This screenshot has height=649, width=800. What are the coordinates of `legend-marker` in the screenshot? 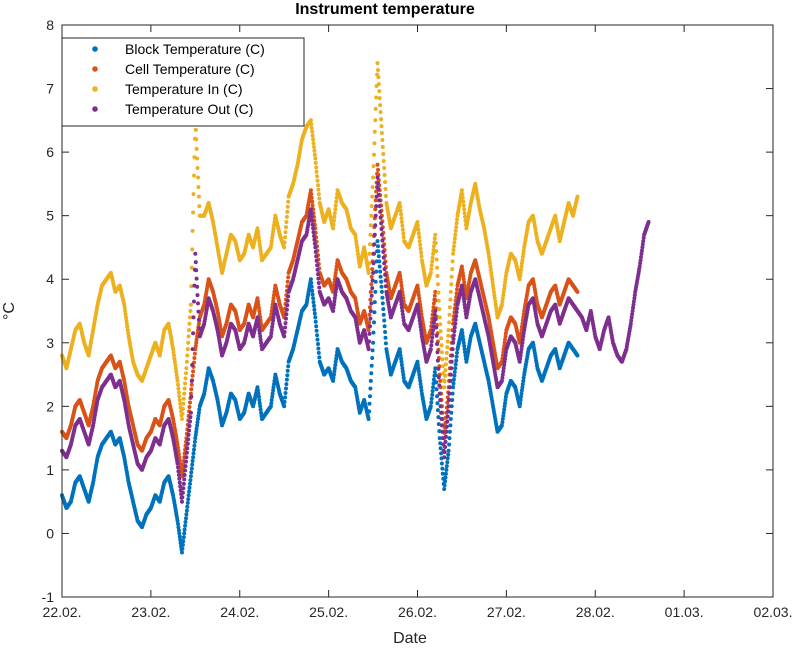 It's located at (95, 49).